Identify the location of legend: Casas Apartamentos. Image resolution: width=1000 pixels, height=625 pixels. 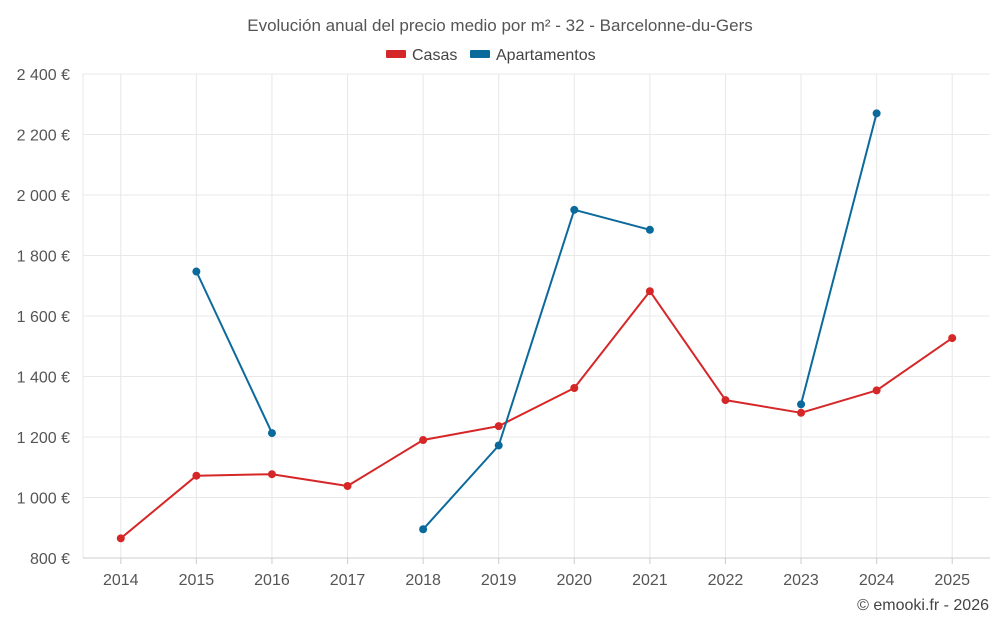
(491, 55).